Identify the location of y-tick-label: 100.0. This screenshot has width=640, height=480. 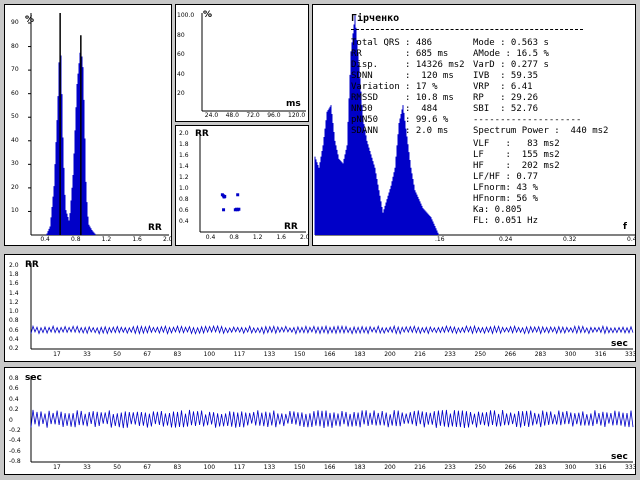
(186, 15).